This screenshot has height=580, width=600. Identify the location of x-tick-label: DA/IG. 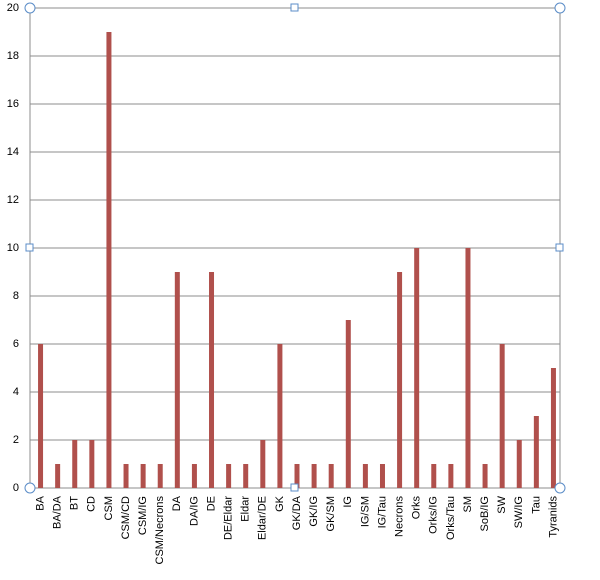
(194, 511).